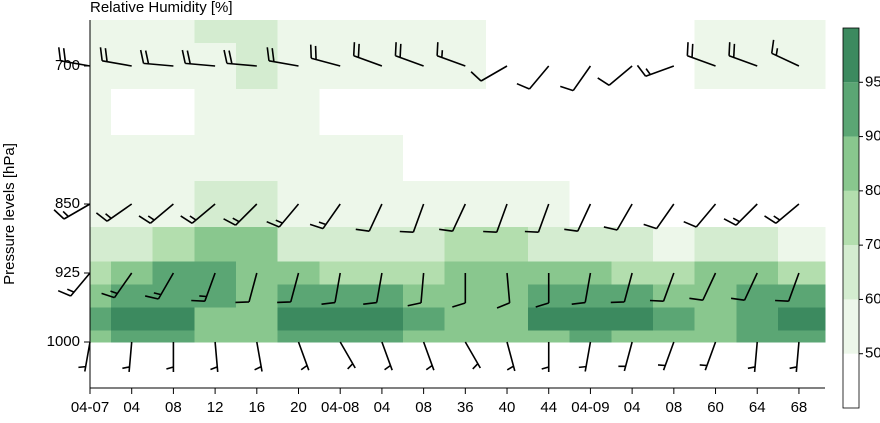  What do you see at coordinates (715, 407) in the screenshot?
I see `x-tick-label: 60` at bounding box center [715, 407].